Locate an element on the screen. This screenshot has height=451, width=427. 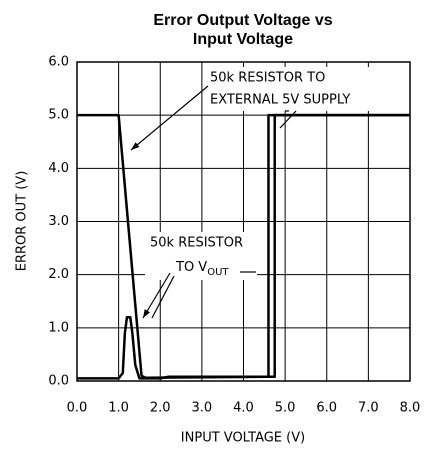
y-tick-label: 2.0 is located at coordinates (58, 274).